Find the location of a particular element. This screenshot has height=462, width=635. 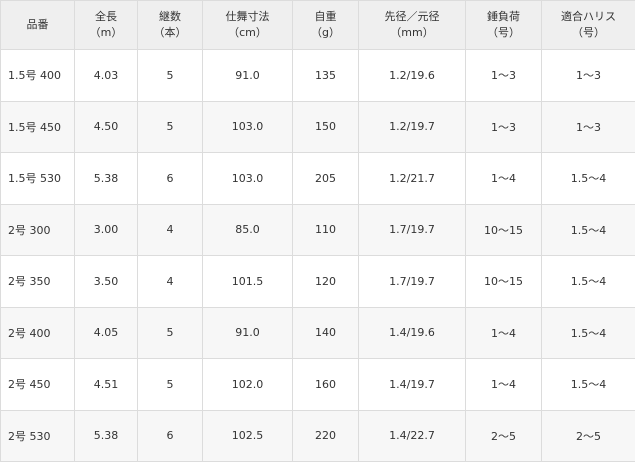

spec-cell: 1.4/19.6 is located at coordinates (412, 333).